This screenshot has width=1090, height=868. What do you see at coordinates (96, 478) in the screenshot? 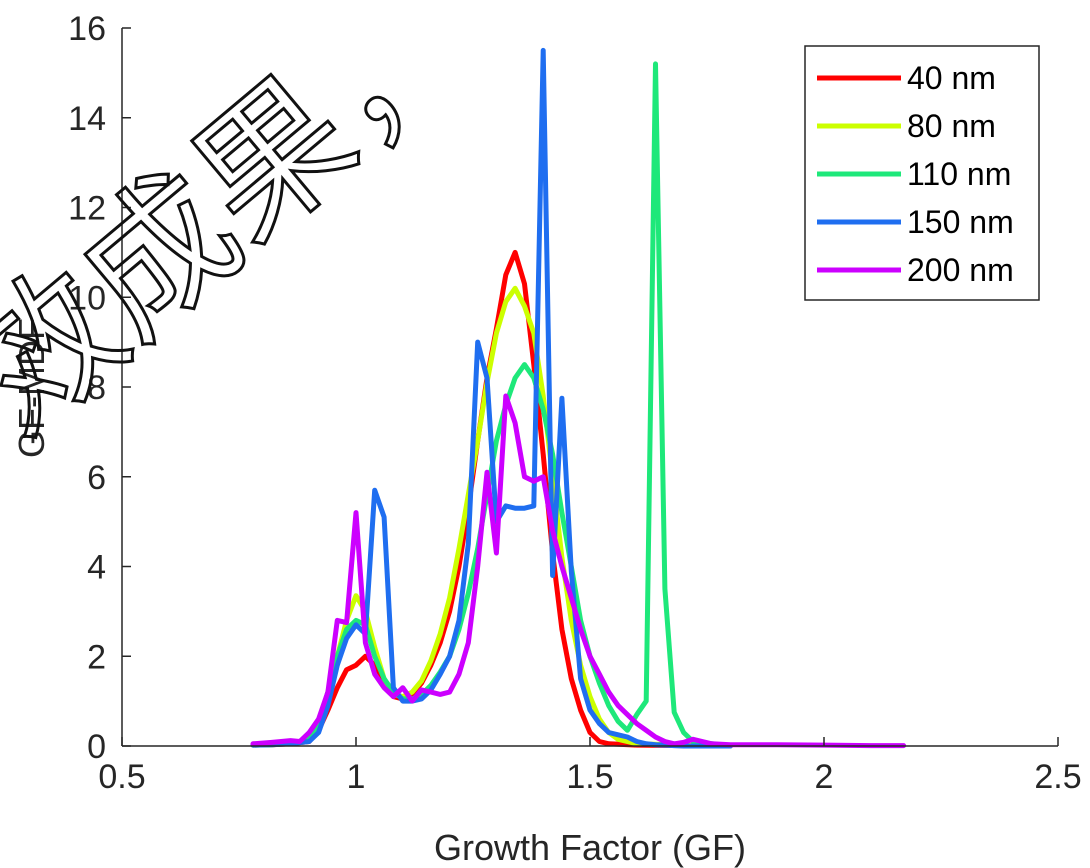
I see `y-tick-label: 6` at bounding box center [96, 478].